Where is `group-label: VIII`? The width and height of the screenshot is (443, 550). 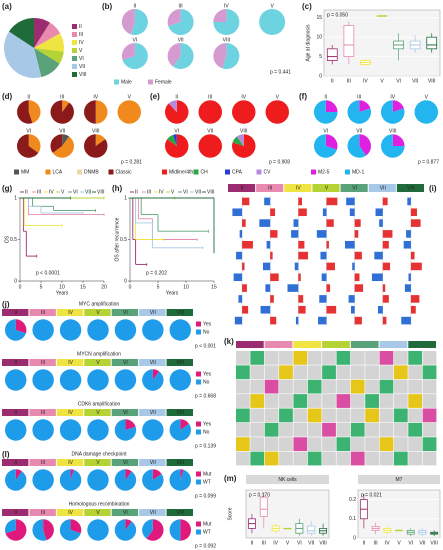
group-label: VIII is located at coordinates (181, 513).